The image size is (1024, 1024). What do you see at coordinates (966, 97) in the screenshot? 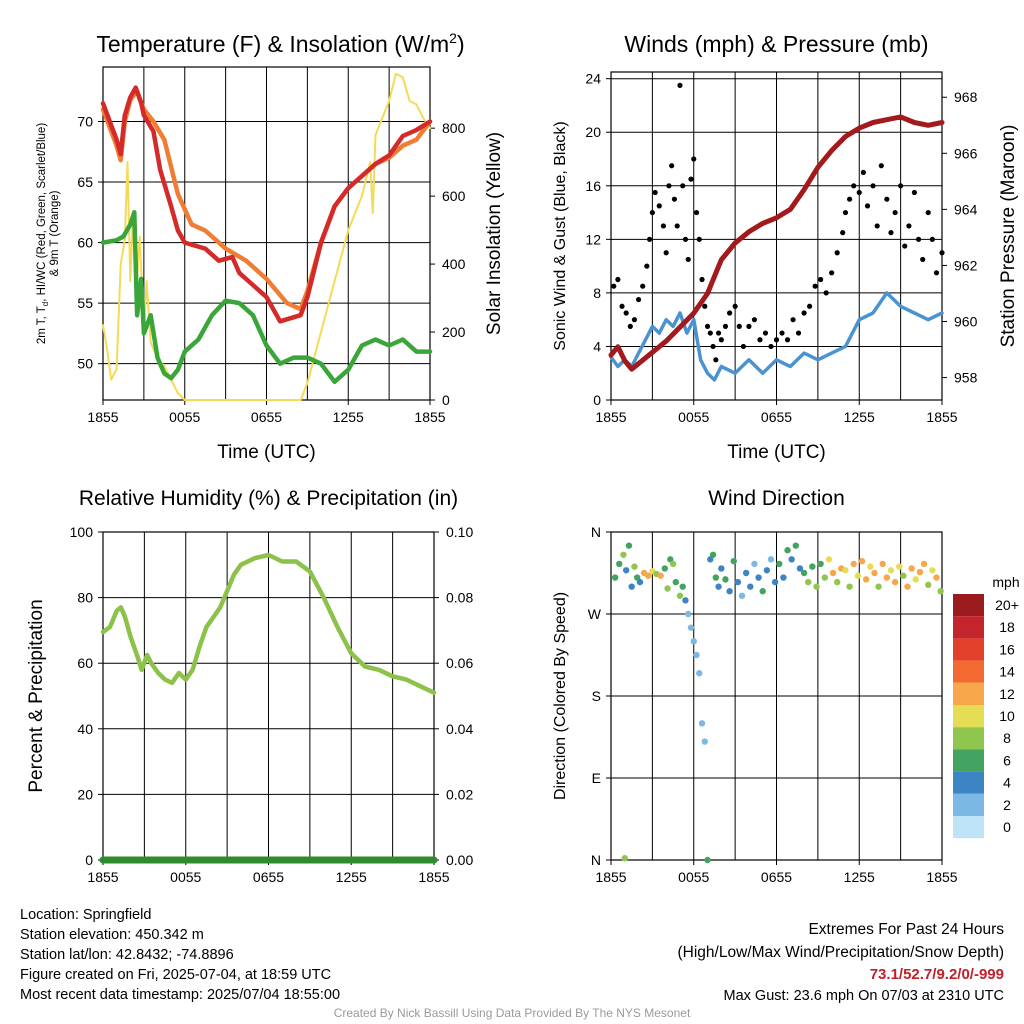
I see `wind-y2tick-label: 968` at bounding box center [966, 97].